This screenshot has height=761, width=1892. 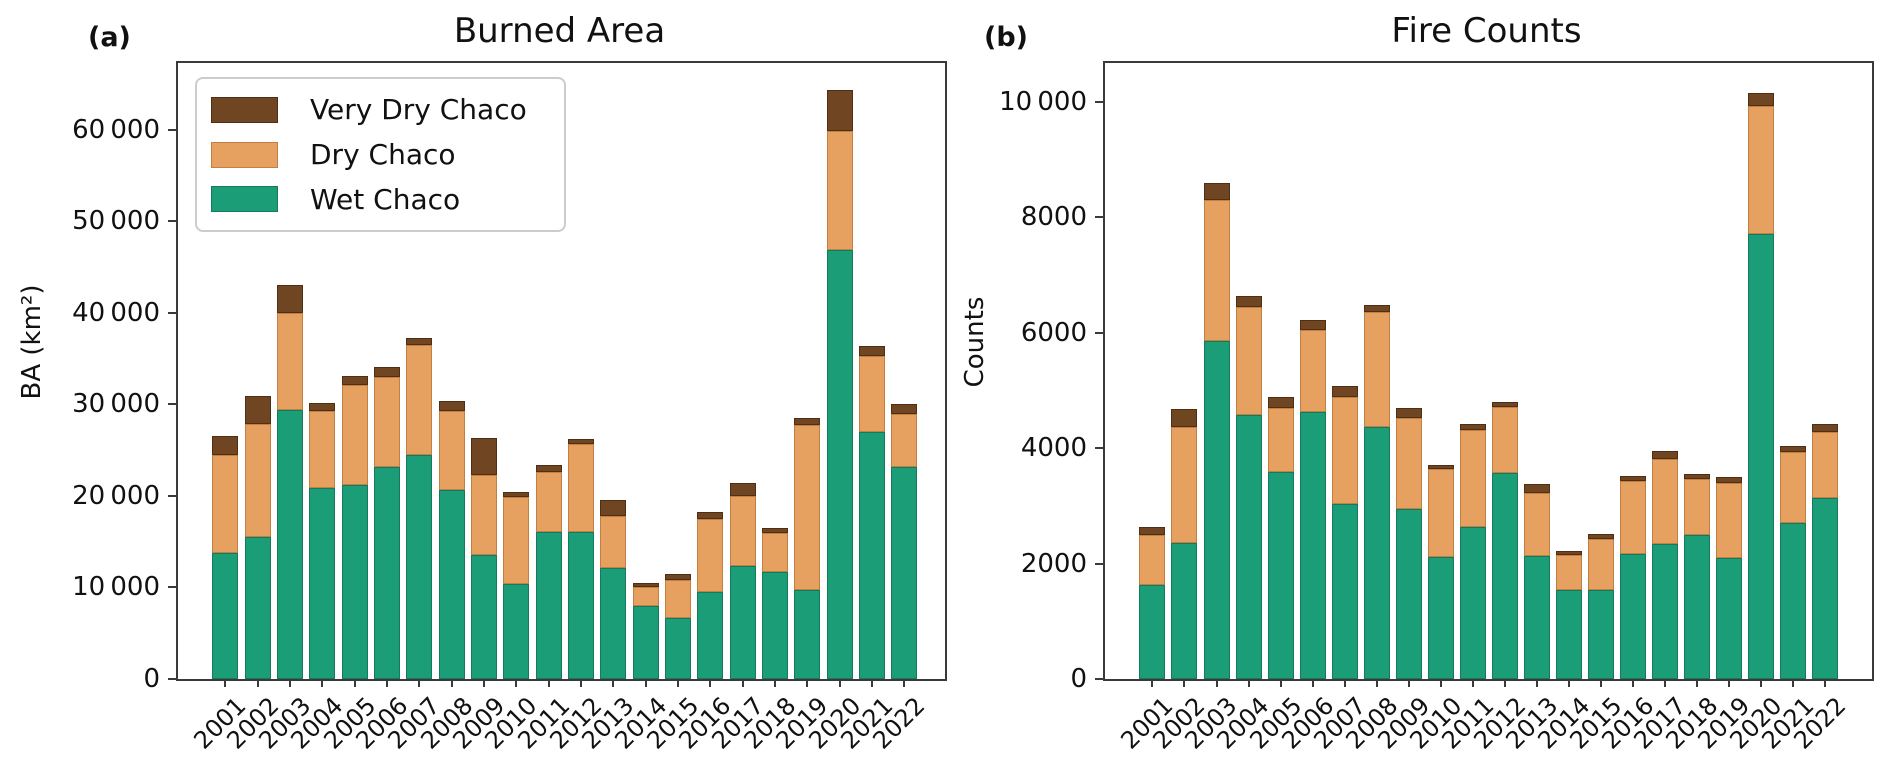 I want to click on y-tick-label: 20 000, so click(x=116, y=495).